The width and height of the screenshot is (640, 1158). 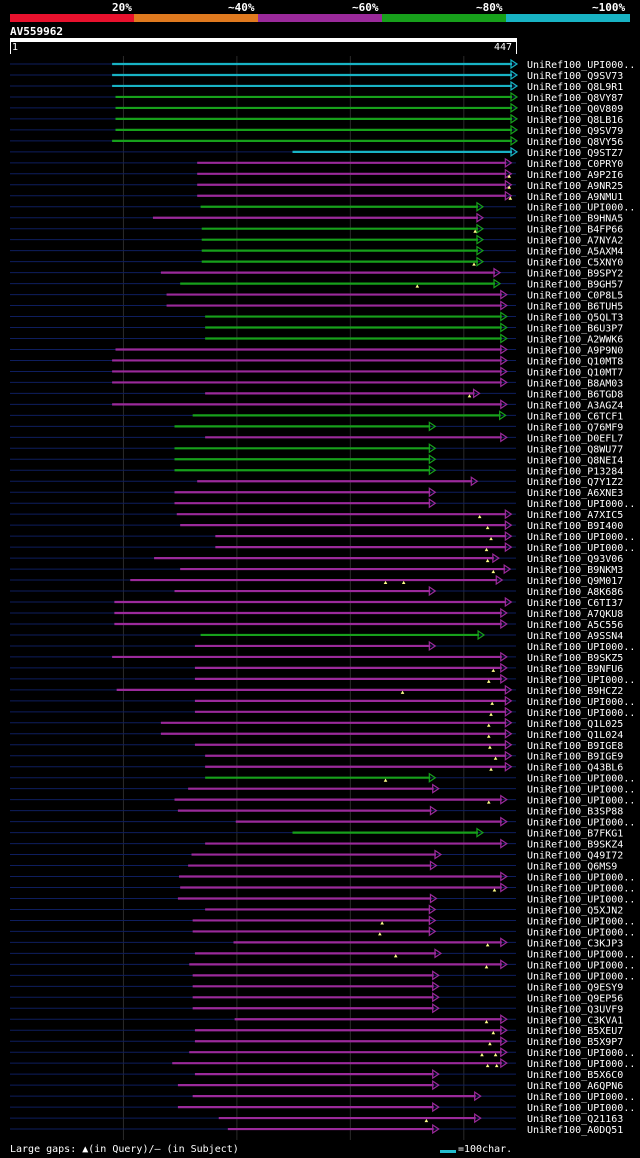 I want to click on hit-label: UniRef100_Q5QLT3, so click(x=575, y=318).